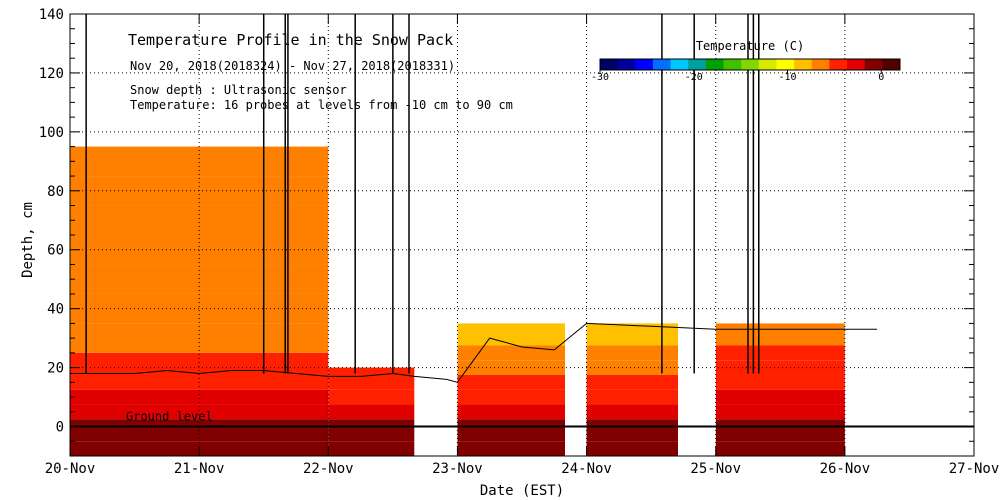 The image size is (1000, 500). What do you see at coordinates (694, 77) in the screenshot?
I see `colorbar-tick-label: -20` at bounding box center [694, 77].